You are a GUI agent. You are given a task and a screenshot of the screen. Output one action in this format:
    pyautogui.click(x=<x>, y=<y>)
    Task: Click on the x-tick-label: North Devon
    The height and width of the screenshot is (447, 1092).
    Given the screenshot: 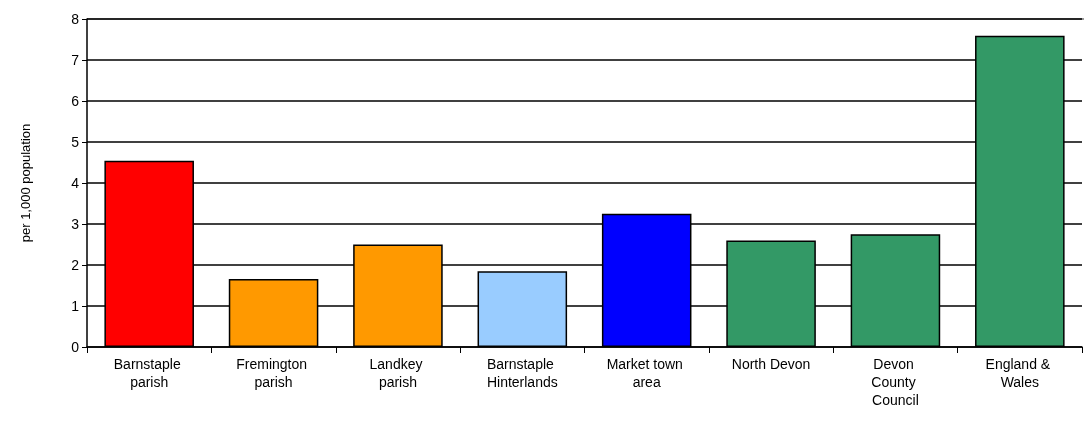 What is the action you would take?
    pyautogui.click(x=771, y=364)
    